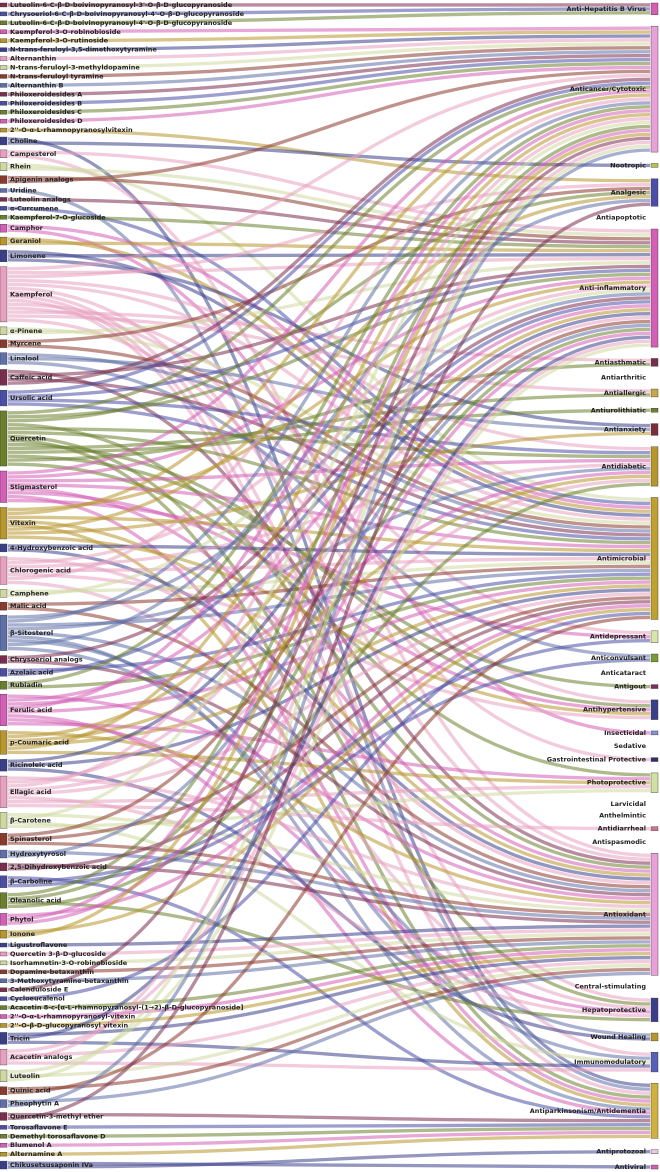 This screenshot has width=660, height=1172. What do you see at coordinates (27, 228) in the screenshot?
I see `source-label: Camphor` at bounding box center [27, 228].